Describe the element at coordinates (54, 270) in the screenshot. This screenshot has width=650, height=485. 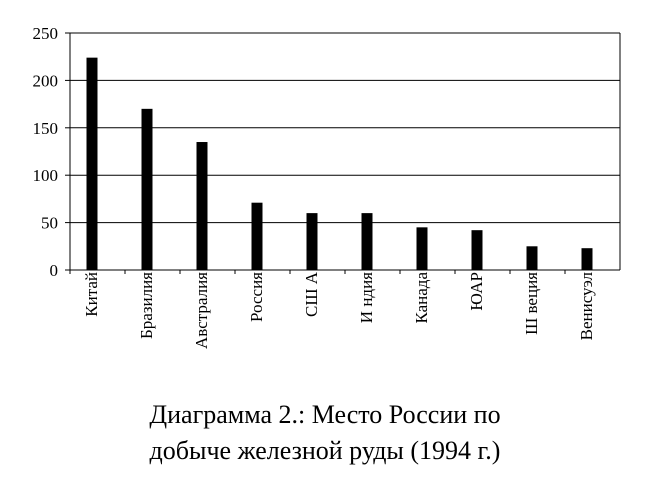
I see `y-tick-label: 0` at that location.